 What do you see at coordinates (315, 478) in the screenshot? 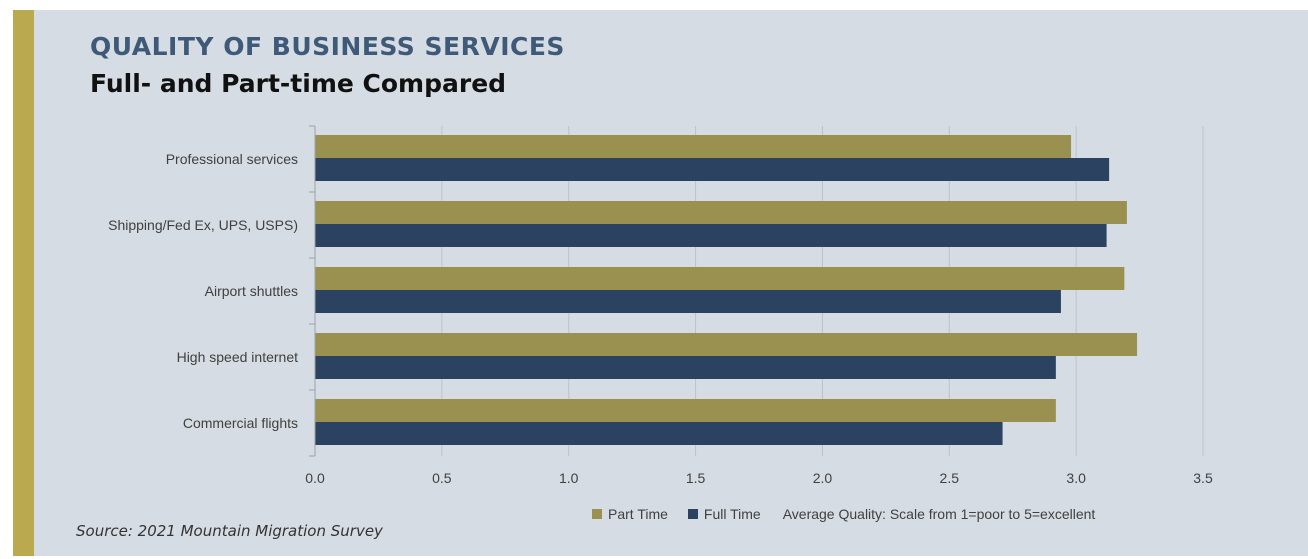
I see `x-tick-label: 0.0` at bounding box center [315, 478].